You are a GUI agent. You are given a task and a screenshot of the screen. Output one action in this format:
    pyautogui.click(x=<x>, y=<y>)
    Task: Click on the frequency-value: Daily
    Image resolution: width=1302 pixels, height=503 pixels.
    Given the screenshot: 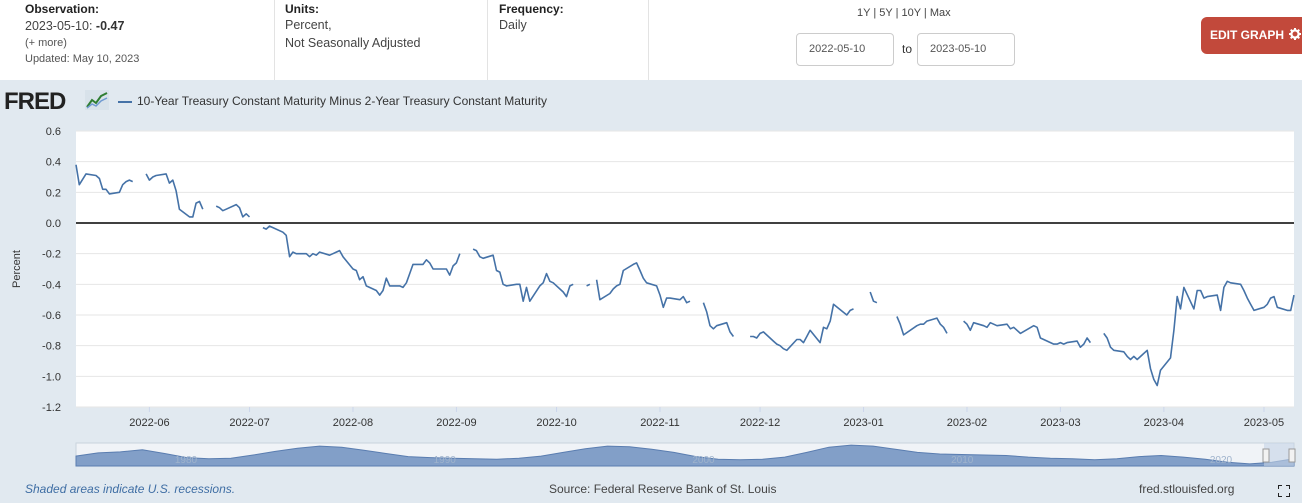 What is the action you would take?
    pyautogui.click(x=513, y=25)
    